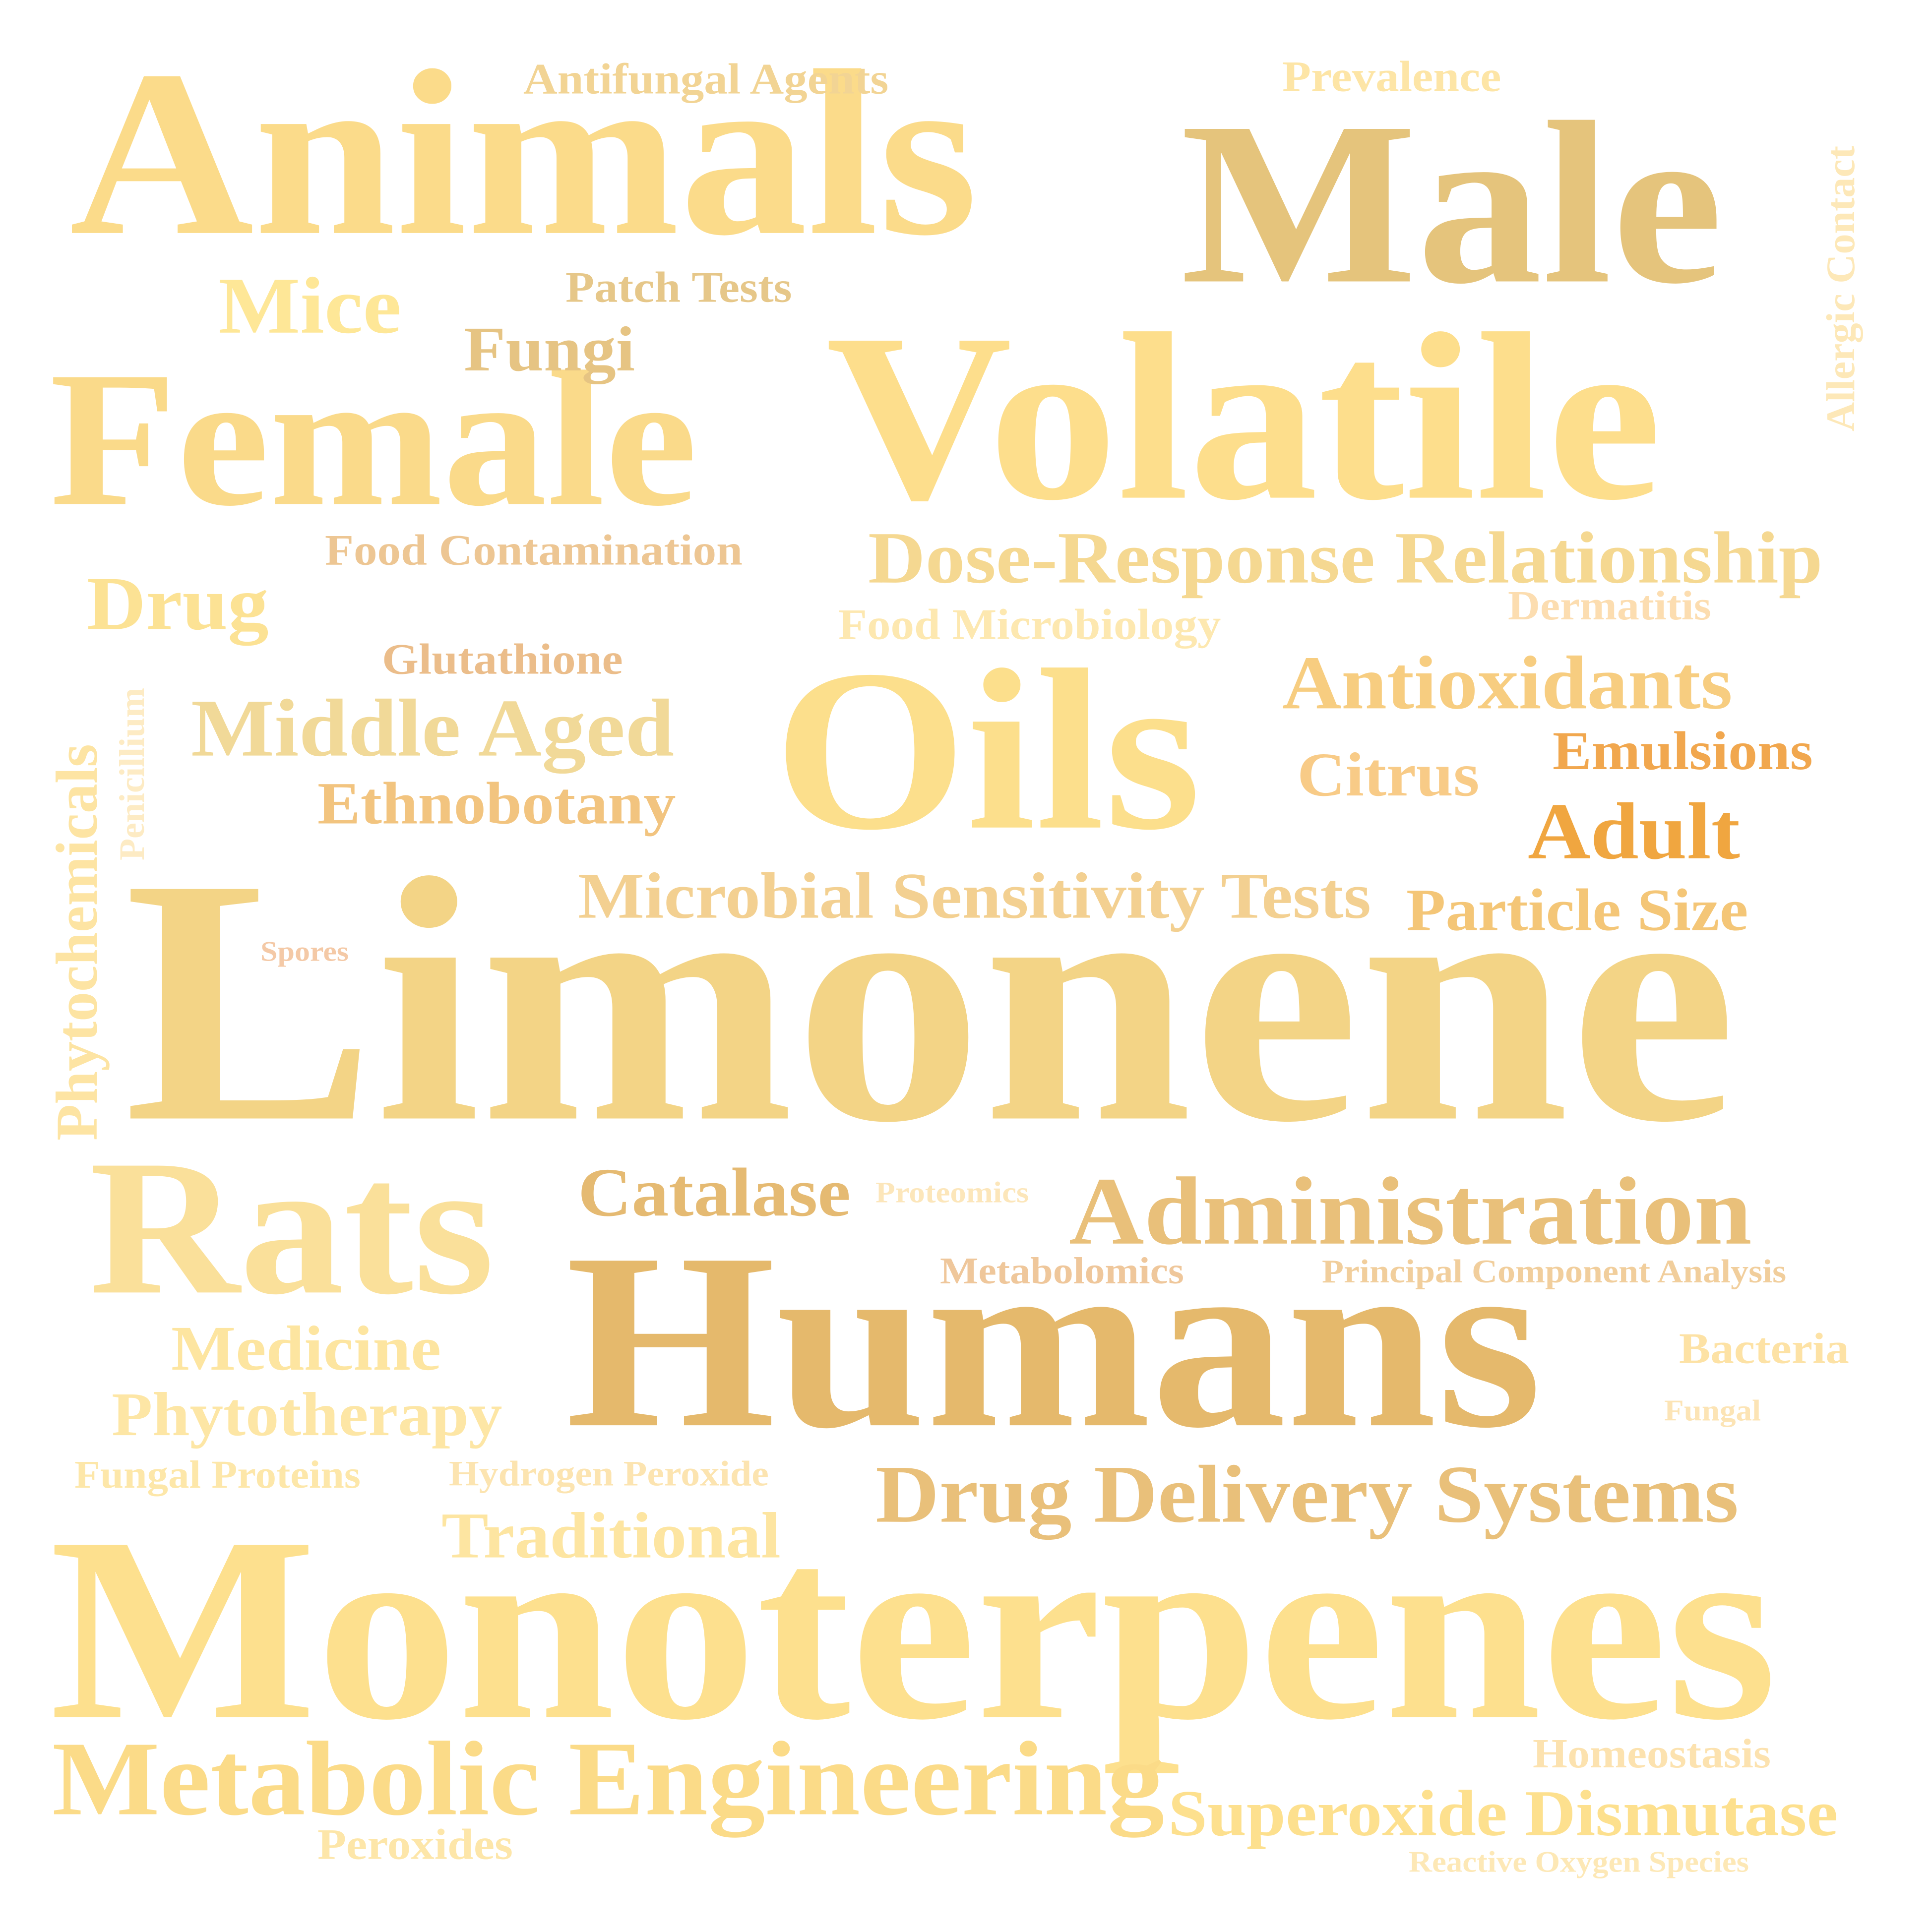 This screenshot has height=1932, width=1932. I want to click on word-penicillium: Penicillium, so click(132, 774).